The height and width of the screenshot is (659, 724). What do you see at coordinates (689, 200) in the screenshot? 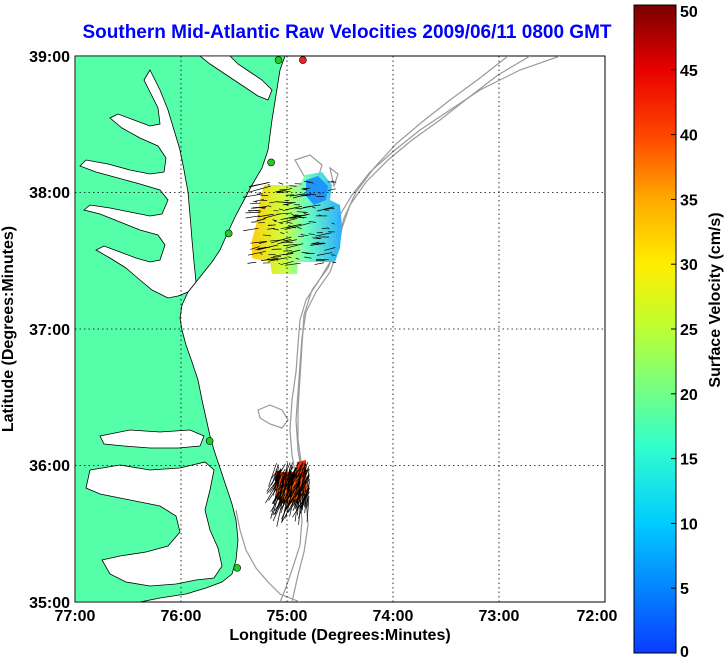
I see `colorbar-tick-label: 35` at bounding box center [689, 200].